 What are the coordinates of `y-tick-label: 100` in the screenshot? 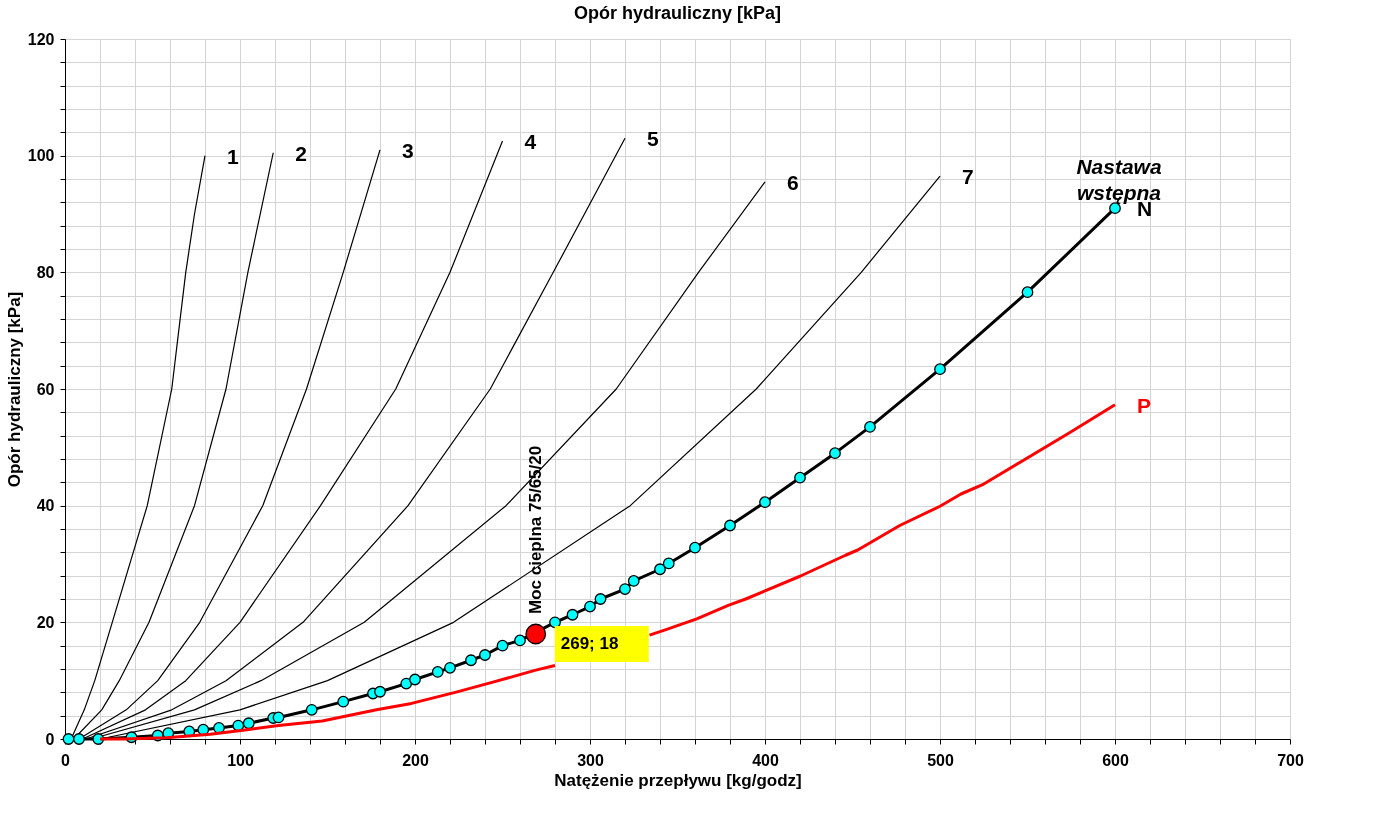 It's located at (41, 156).